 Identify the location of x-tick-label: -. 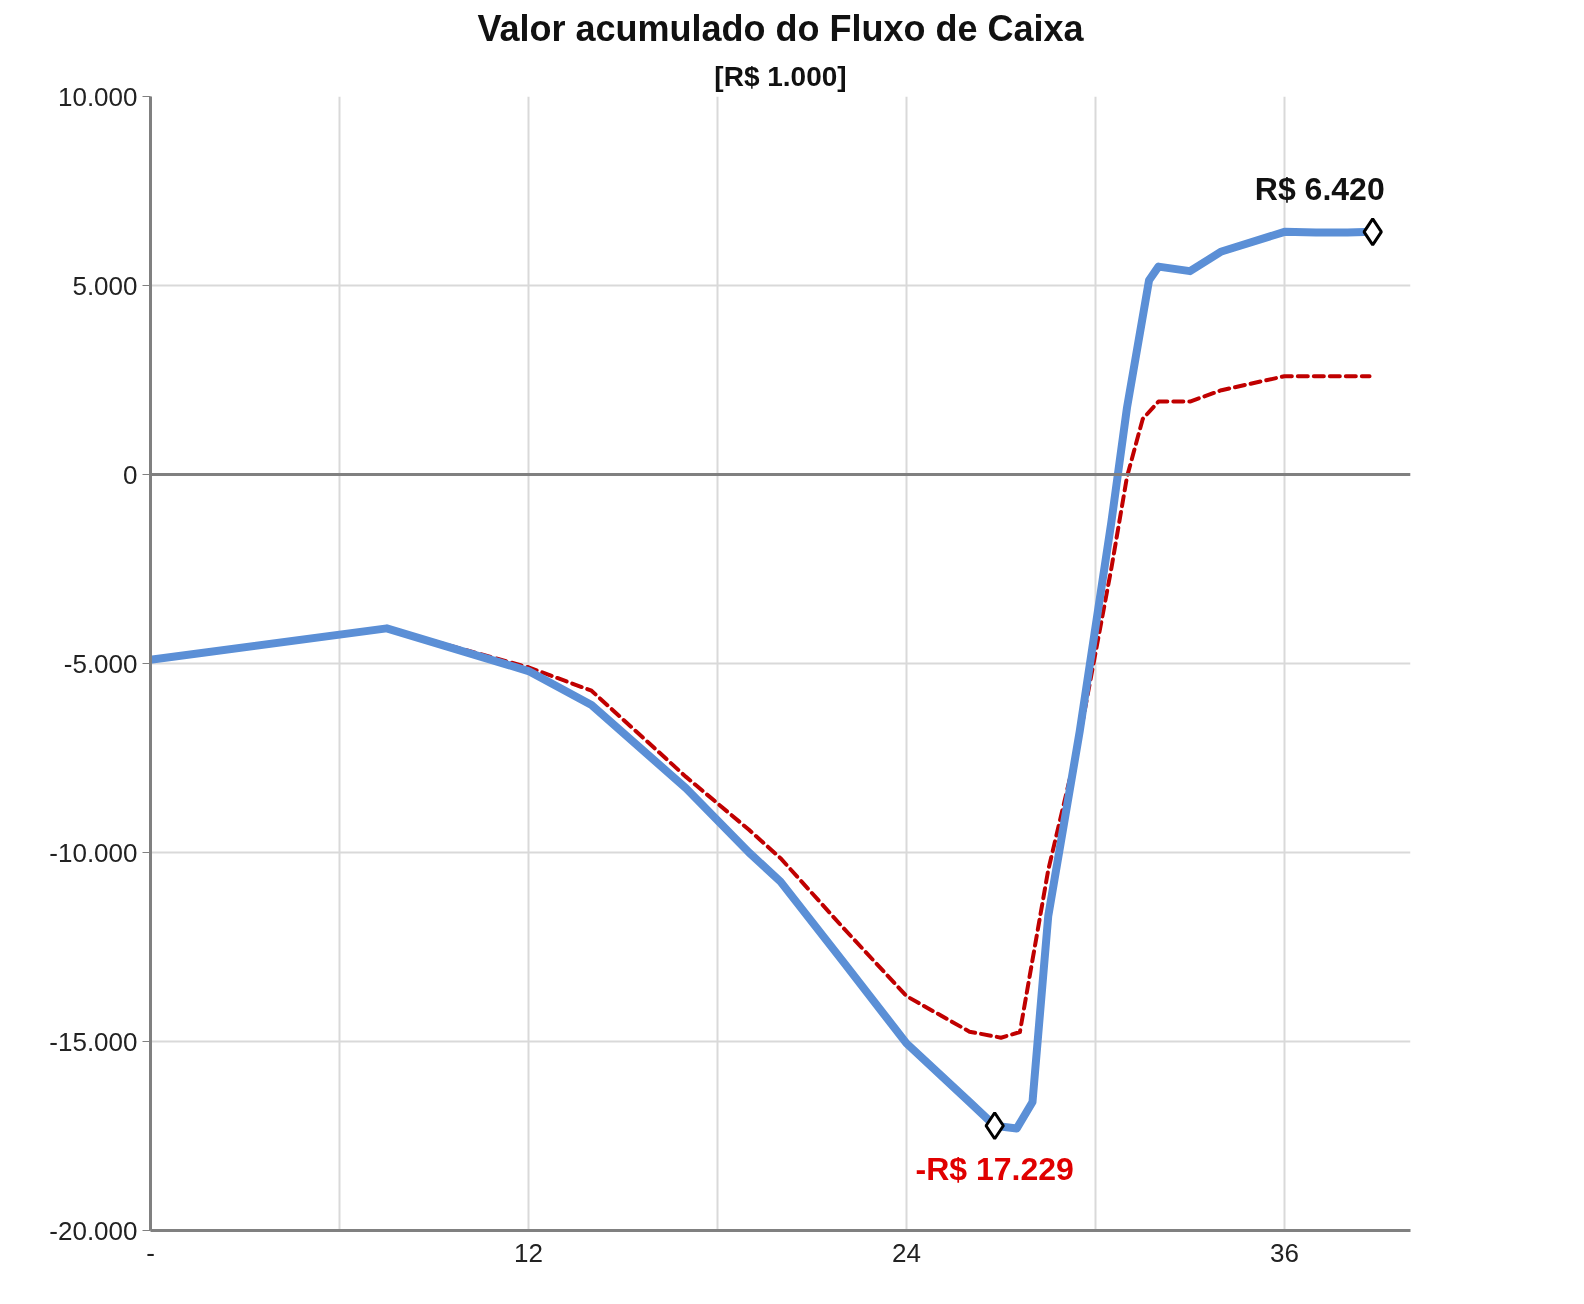
(150, 1252).